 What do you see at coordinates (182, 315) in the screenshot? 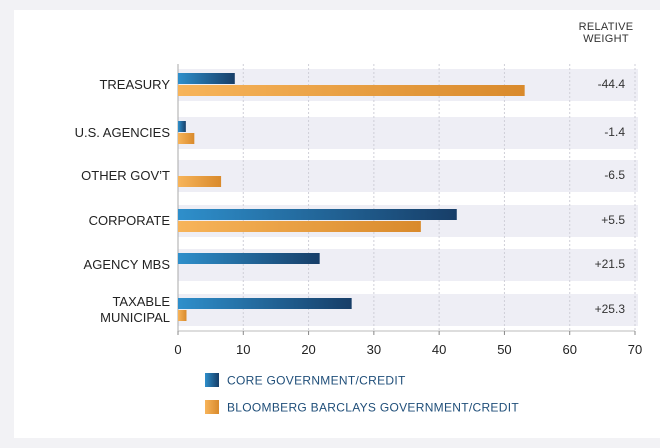
I see `bar-bloomberg-barclays-government-credit-taxable-municipal` at bounding box center [182, 315].